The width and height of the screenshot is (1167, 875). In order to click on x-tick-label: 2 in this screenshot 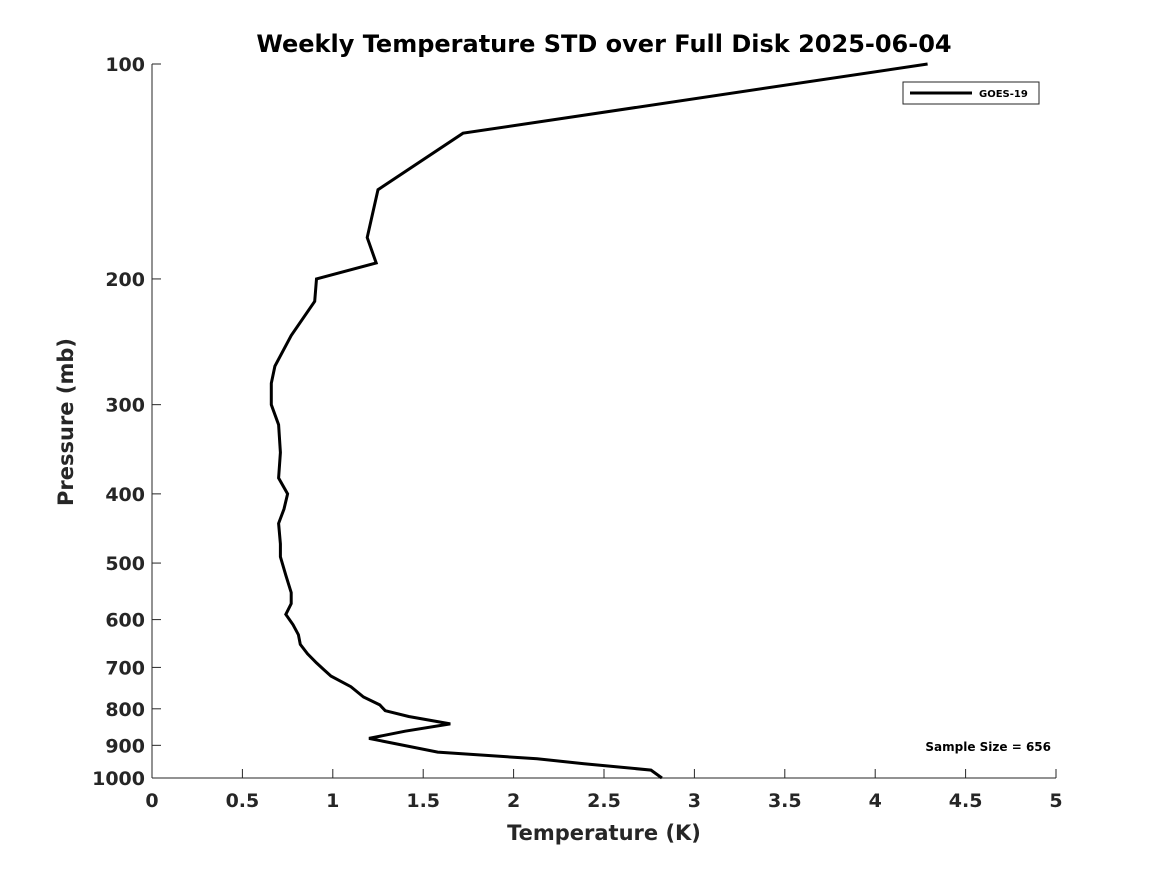, I will do `click(513, 801)`.